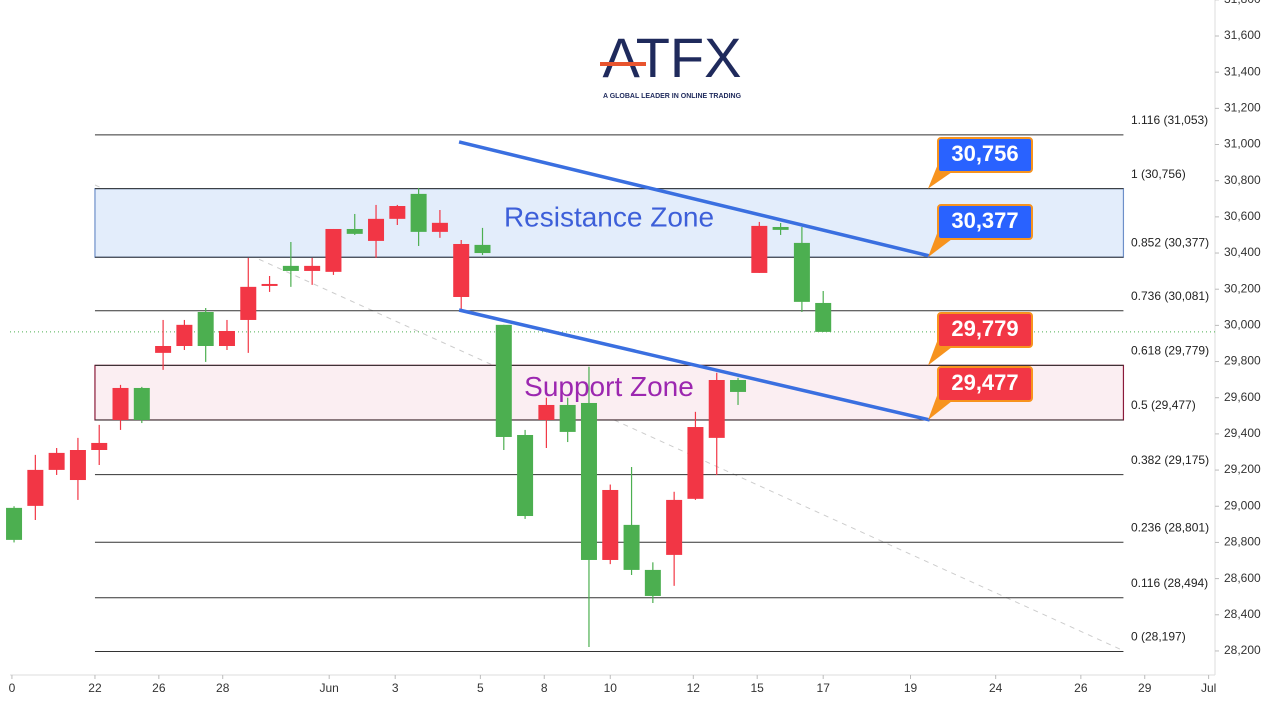 Image resolution: width=1280 pixels, height=725 pixels. Describe the element at coordinates (1242, 542) in the screenshot. I see `y-tick-label: 28,800` at that location.